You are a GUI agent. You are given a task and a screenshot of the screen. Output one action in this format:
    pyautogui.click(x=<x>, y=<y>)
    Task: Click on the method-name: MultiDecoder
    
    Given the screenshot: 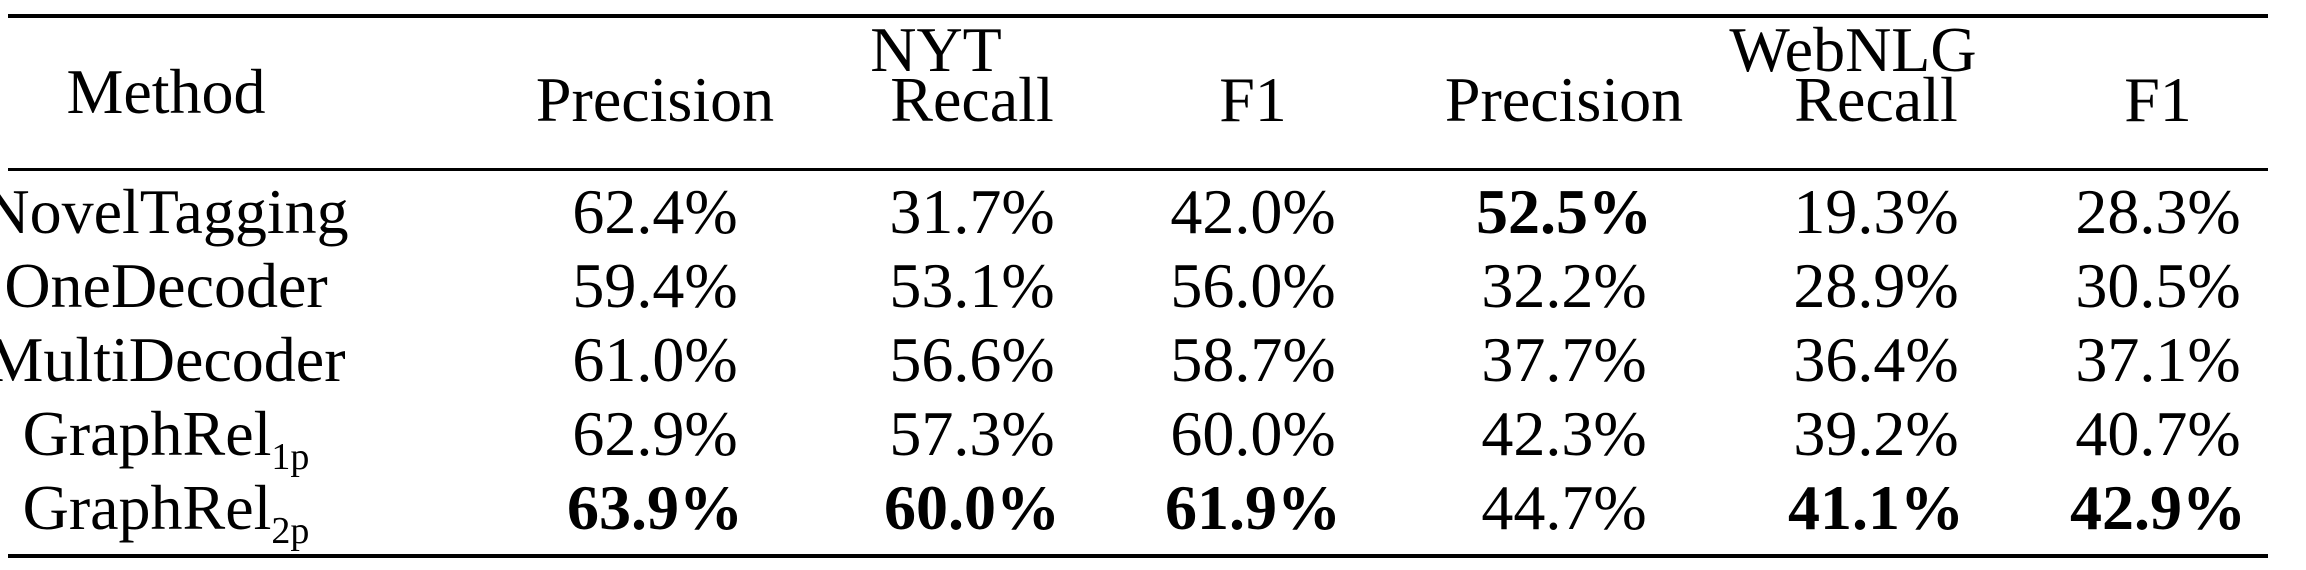 What is the action you would take?
    pyautogui.click(x=173, y=360)
    